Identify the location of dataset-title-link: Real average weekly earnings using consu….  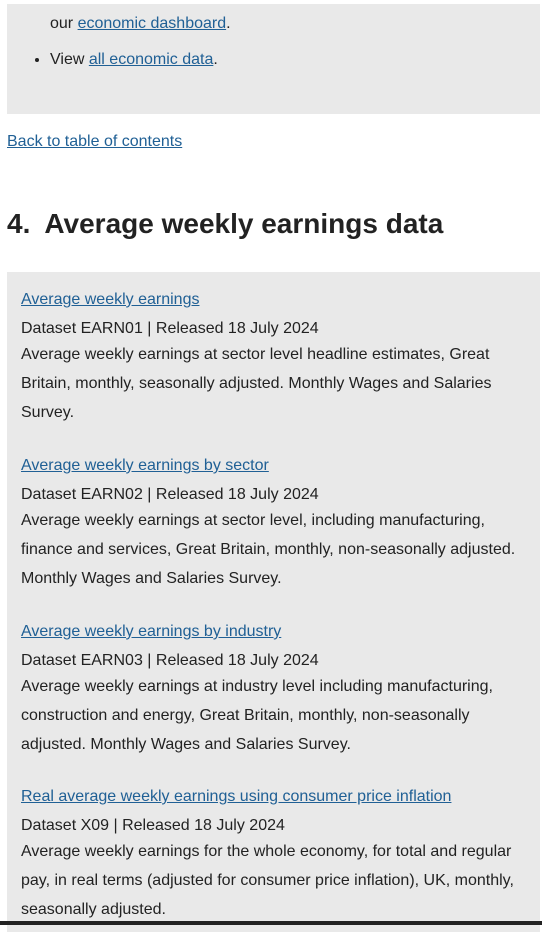
(236, 796).